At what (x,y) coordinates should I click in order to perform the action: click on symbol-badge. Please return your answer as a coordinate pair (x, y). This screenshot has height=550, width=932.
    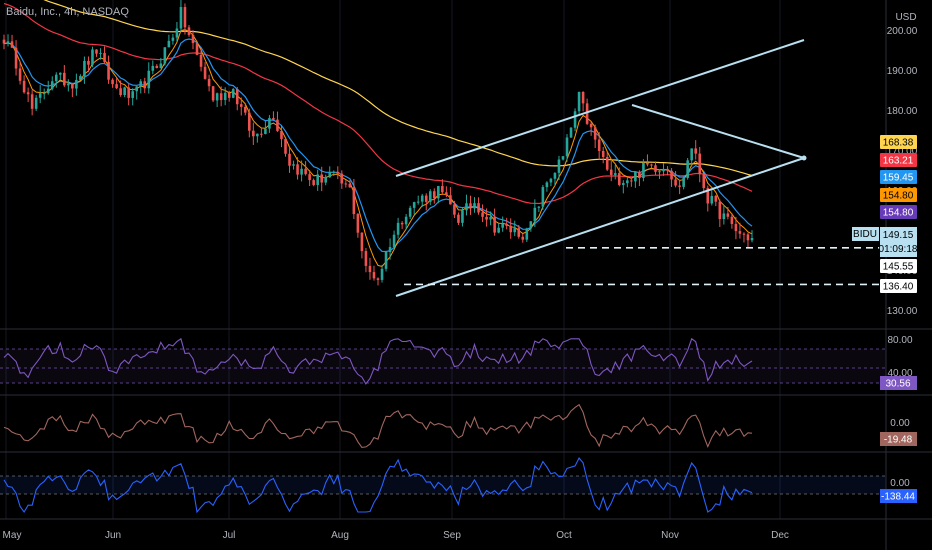
    Looking at the image, I should click on (865, 234).